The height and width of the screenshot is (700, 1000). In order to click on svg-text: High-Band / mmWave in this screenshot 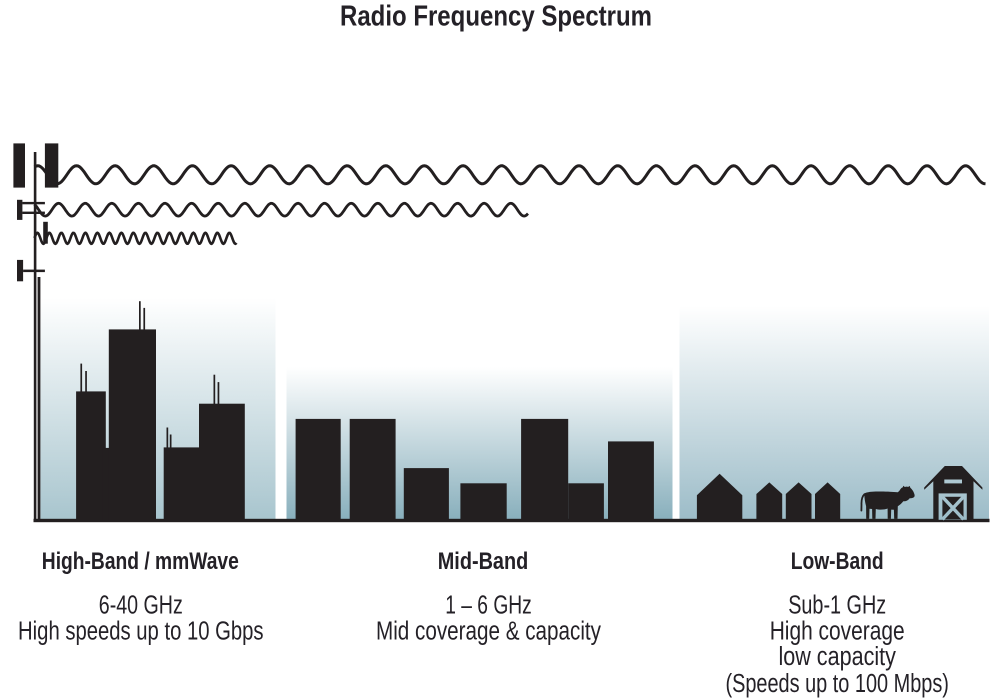, I will do `click(140, 561)`.